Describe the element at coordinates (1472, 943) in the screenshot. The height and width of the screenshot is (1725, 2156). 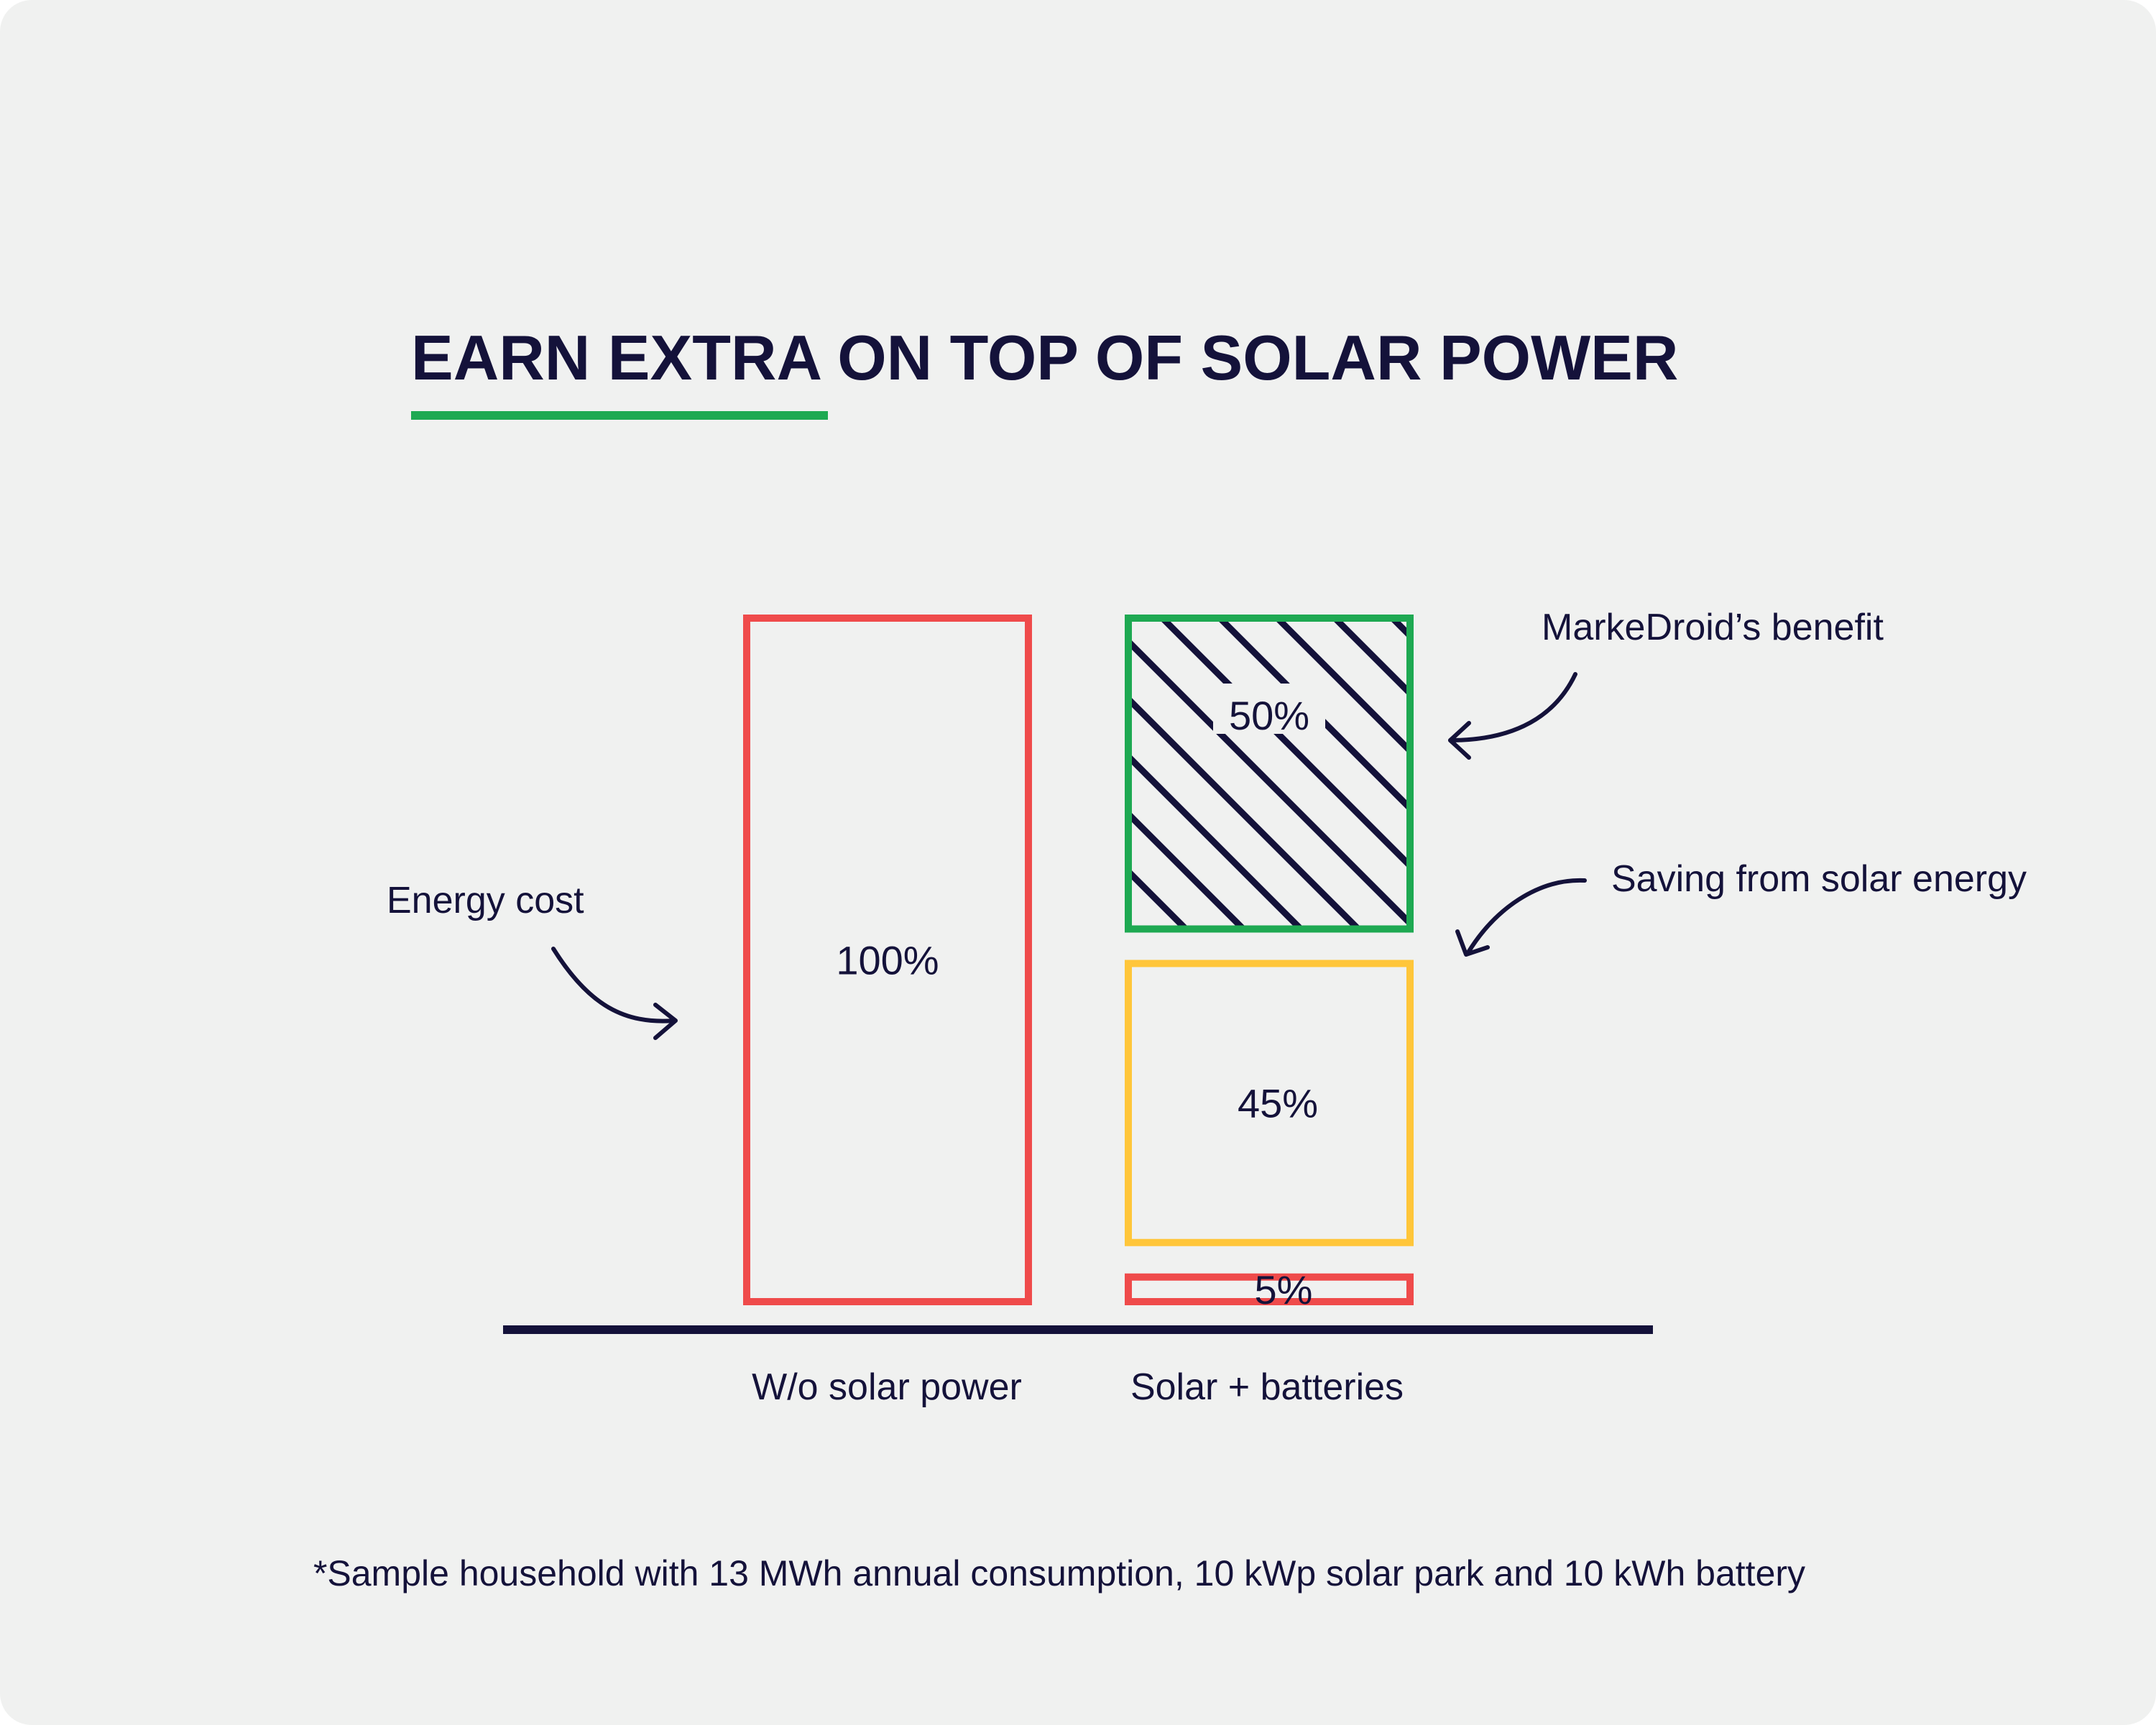
I see `arrowhead-solar-saving` at that location.